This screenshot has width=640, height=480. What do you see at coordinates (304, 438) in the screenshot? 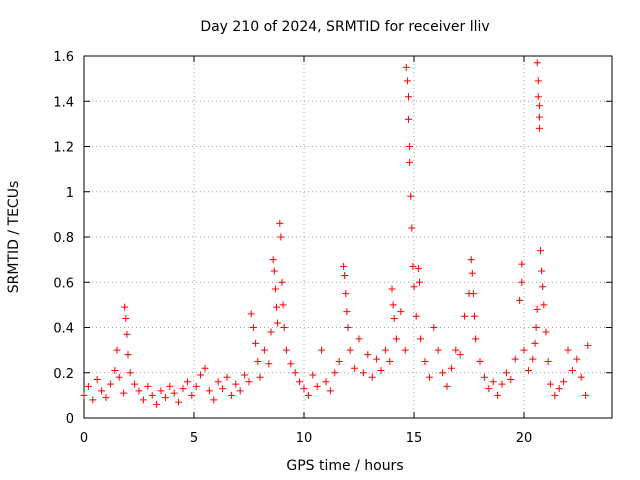
I see `x-tick-label: 10` at bounding box center [304, 438].